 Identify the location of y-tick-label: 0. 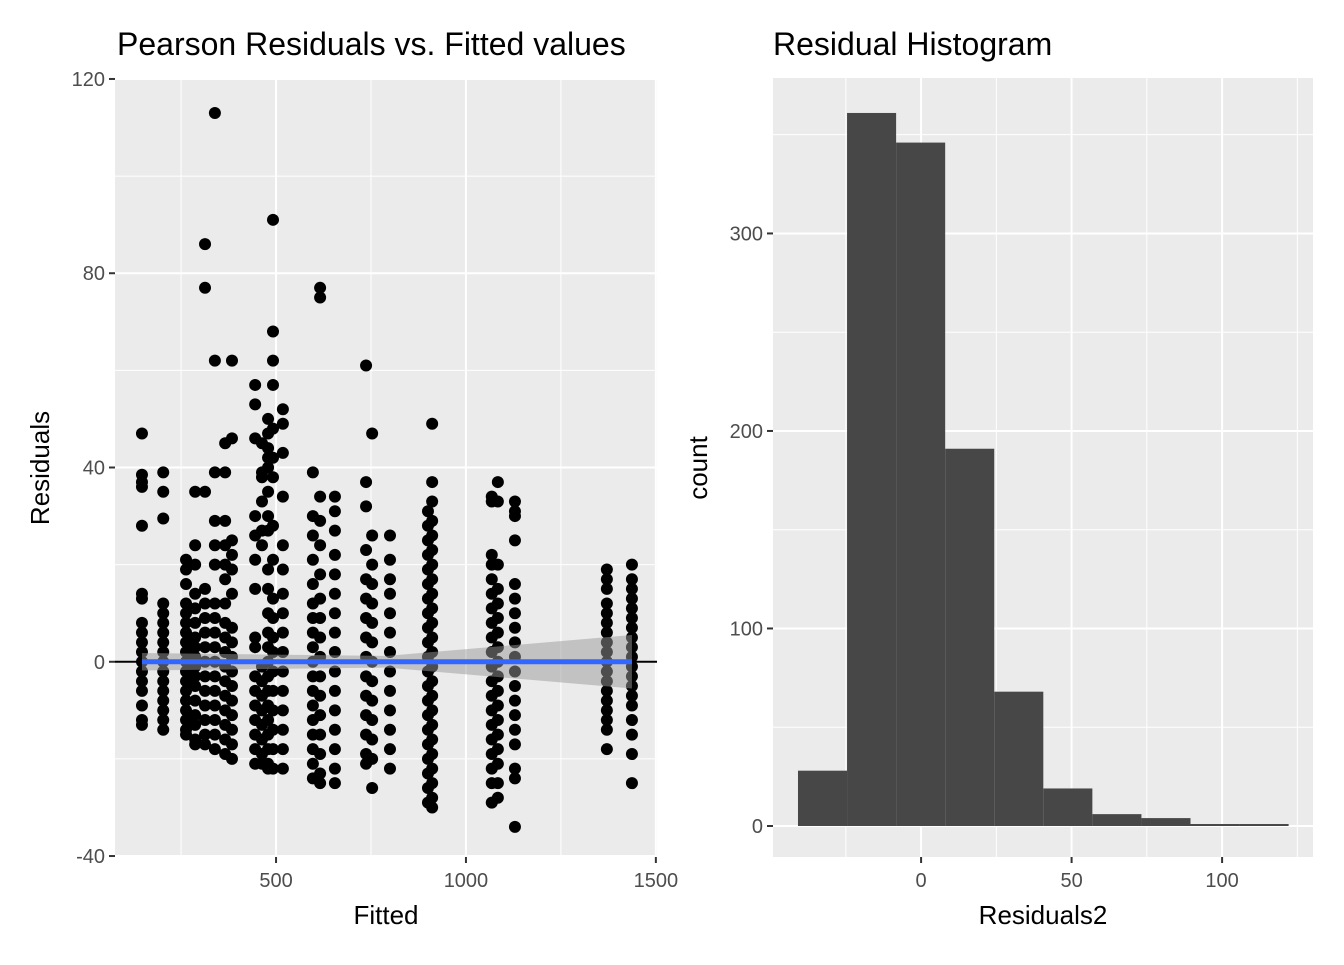
(757, 827).